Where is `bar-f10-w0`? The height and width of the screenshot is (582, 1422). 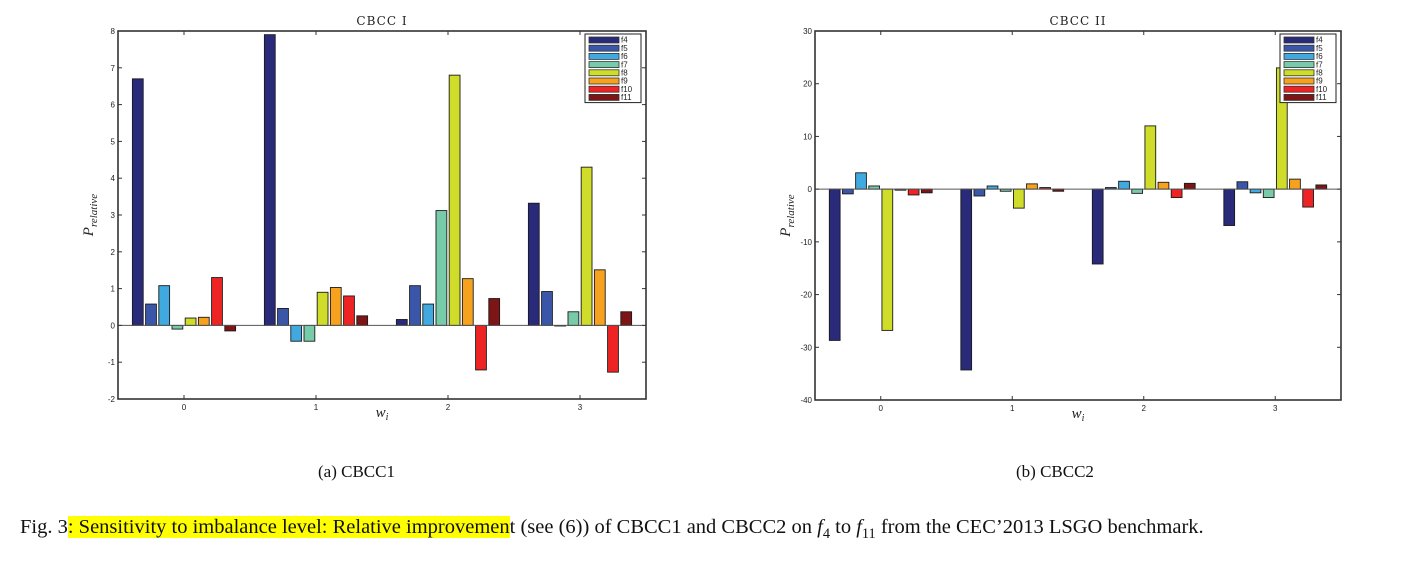 bar-f10-w0 is located at coordinates (913, 192).